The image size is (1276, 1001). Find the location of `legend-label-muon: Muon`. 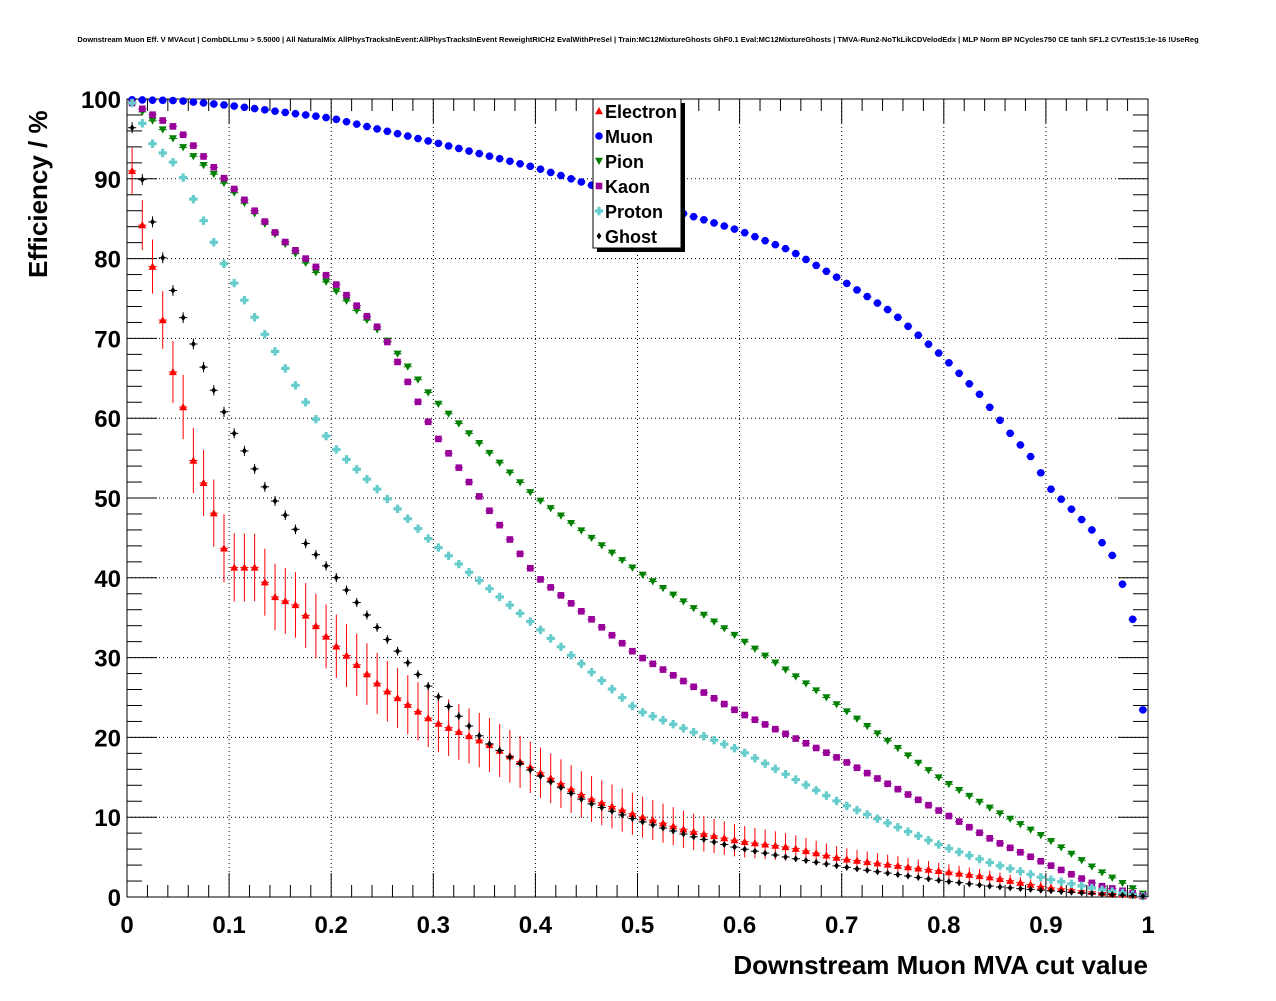

legend-label-muon: Muon is located at coordinates (629, 137).